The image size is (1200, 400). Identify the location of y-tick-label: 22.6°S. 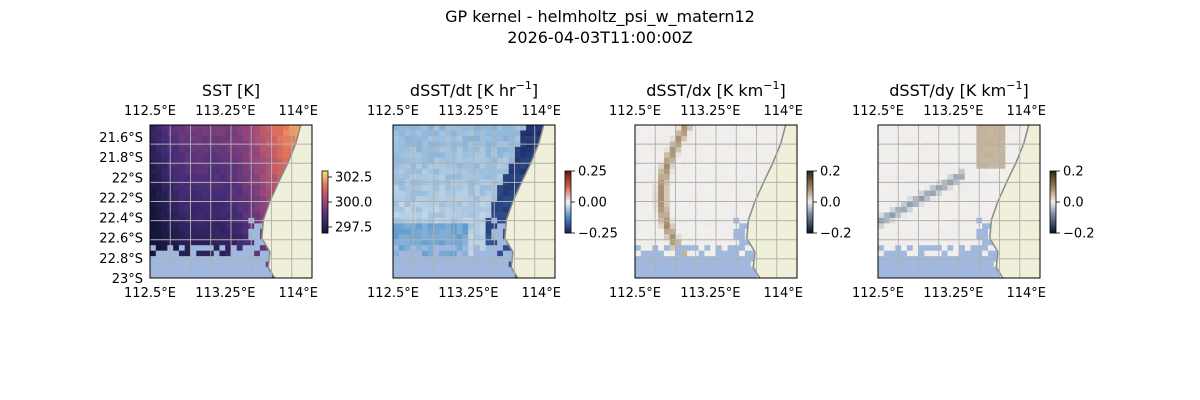
(121, 239).